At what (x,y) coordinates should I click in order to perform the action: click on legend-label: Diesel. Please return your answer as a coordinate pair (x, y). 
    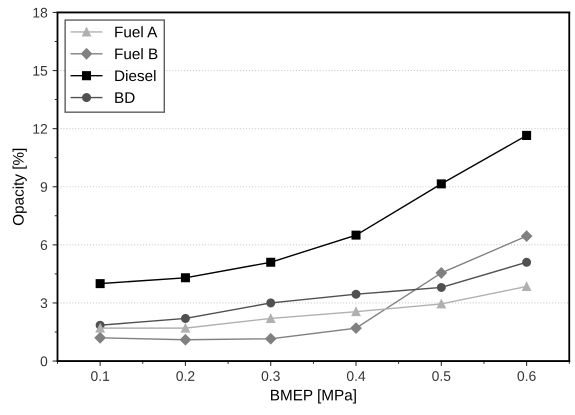
    Looking at the image, I should click on (135, 76).